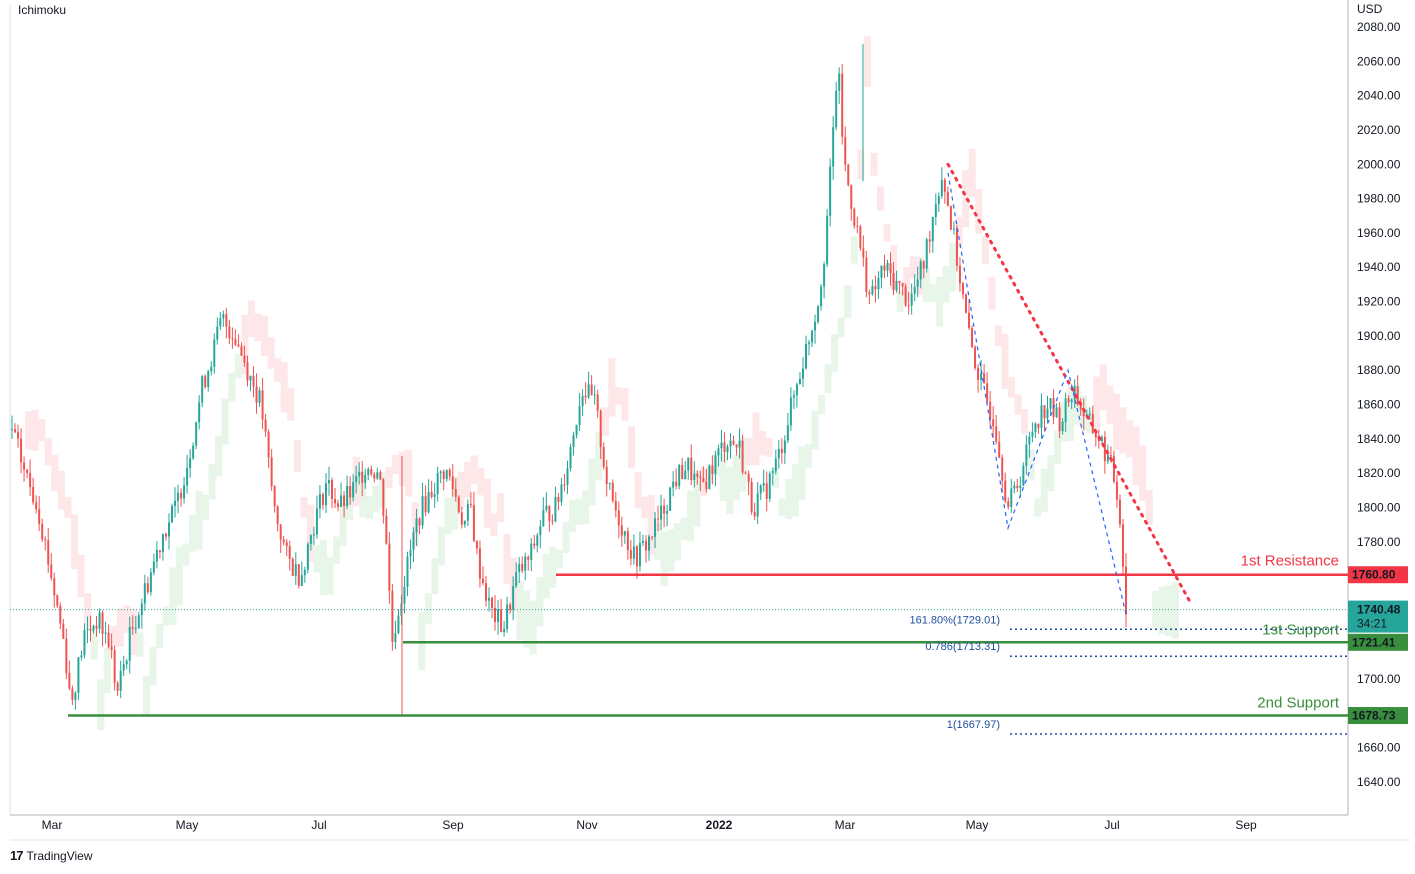  Describe the element at coordinates (59, 855) in the screenshot. I see `brand-name: TradingView` at that location.